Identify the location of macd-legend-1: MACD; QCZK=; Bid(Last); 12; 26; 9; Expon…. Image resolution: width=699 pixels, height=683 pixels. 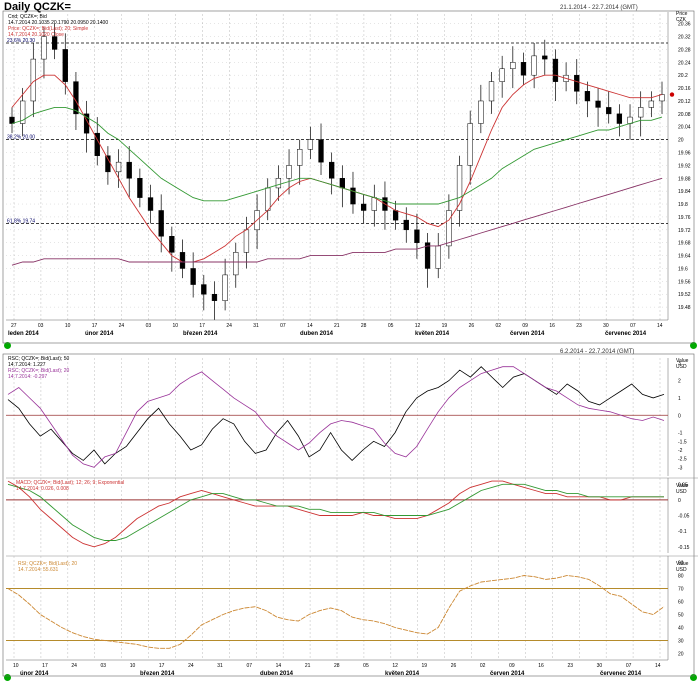
(70, 483).